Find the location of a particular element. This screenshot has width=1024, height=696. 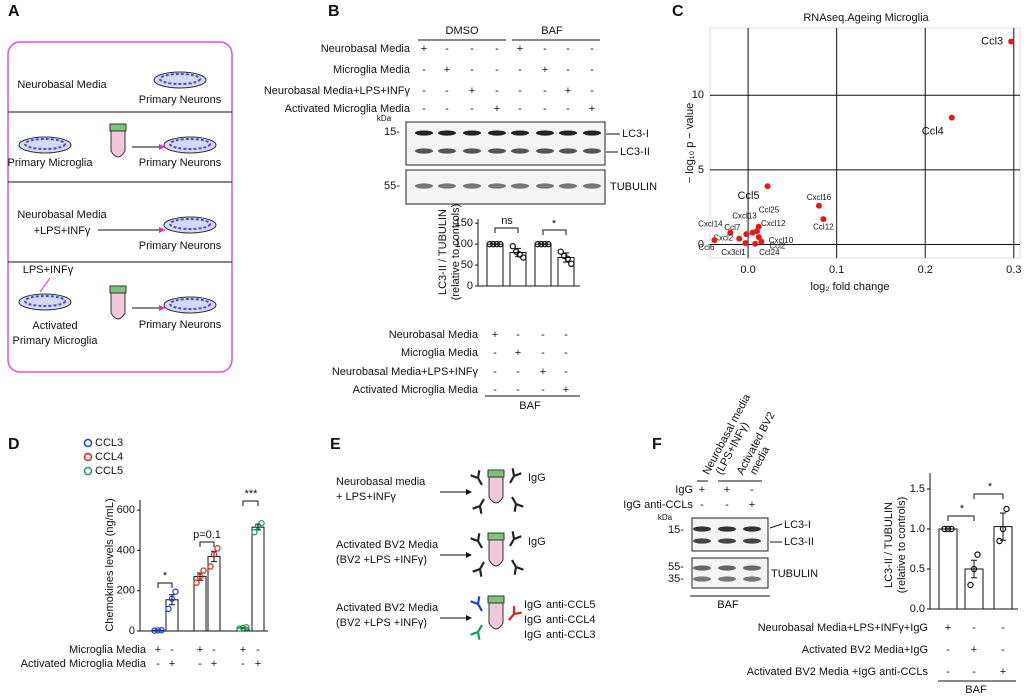

y-axis-label: (relative to controls) is located at coordinates (902, 545).